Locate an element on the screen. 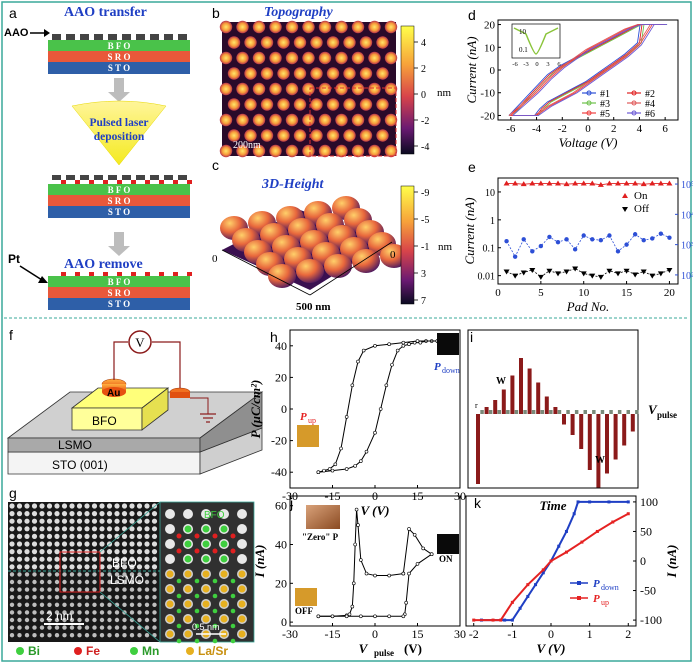  lsmo-side is located at coordinates (231, 422).